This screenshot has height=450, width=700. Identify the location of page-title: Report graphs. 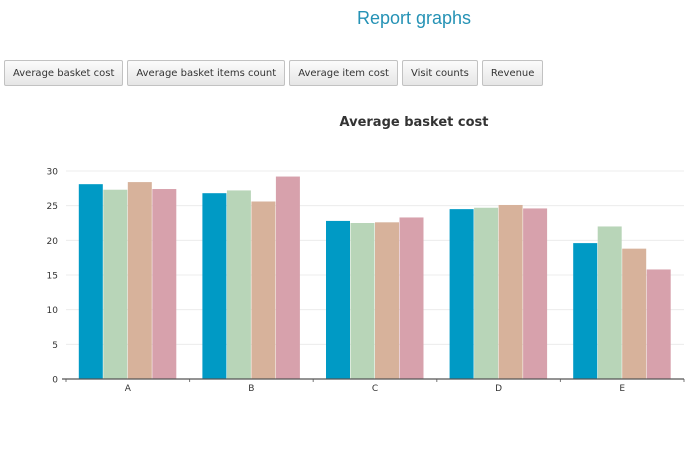
(414, 18).